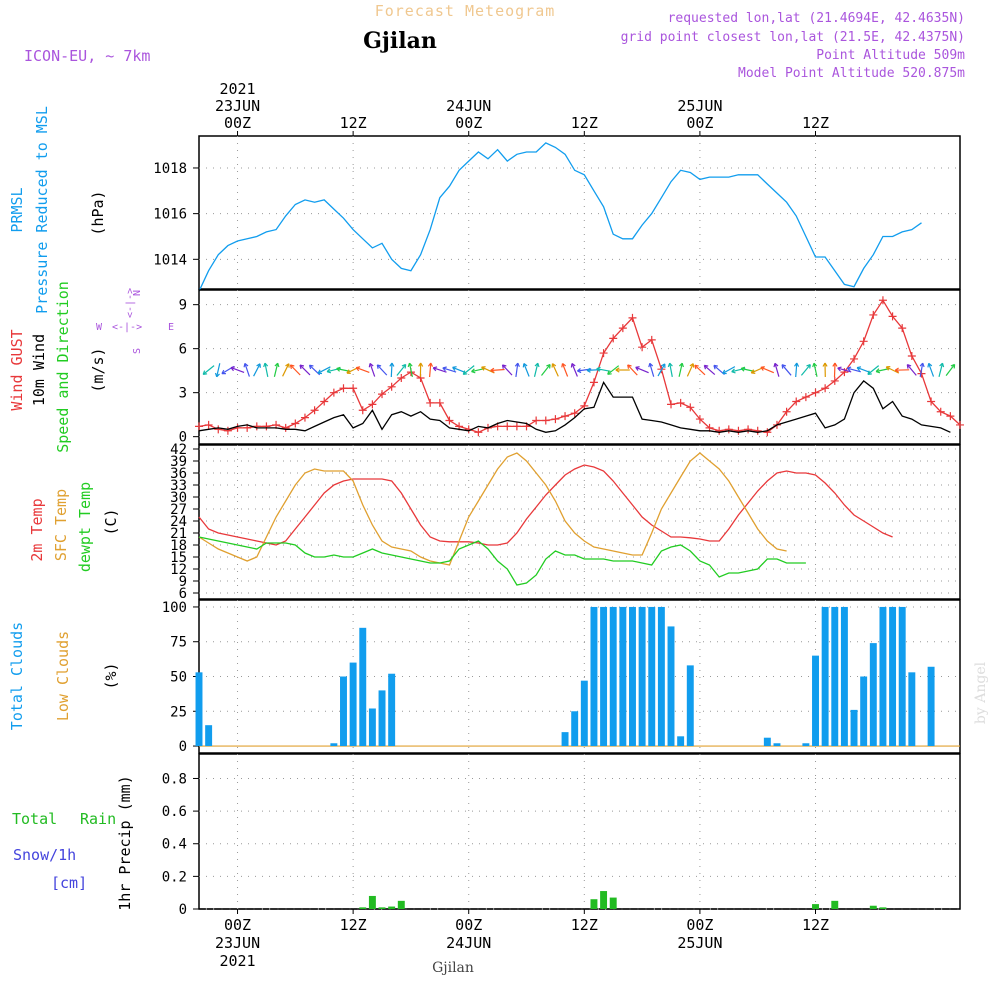  I want to click on bottom-time-label: 23JUN, so click(237, 943).